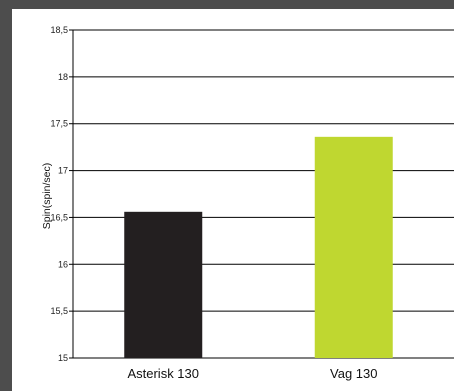  Describe the element at coordinates (353, 373) in the screenshot. I see `x-category-label: Vag 130` at that location.